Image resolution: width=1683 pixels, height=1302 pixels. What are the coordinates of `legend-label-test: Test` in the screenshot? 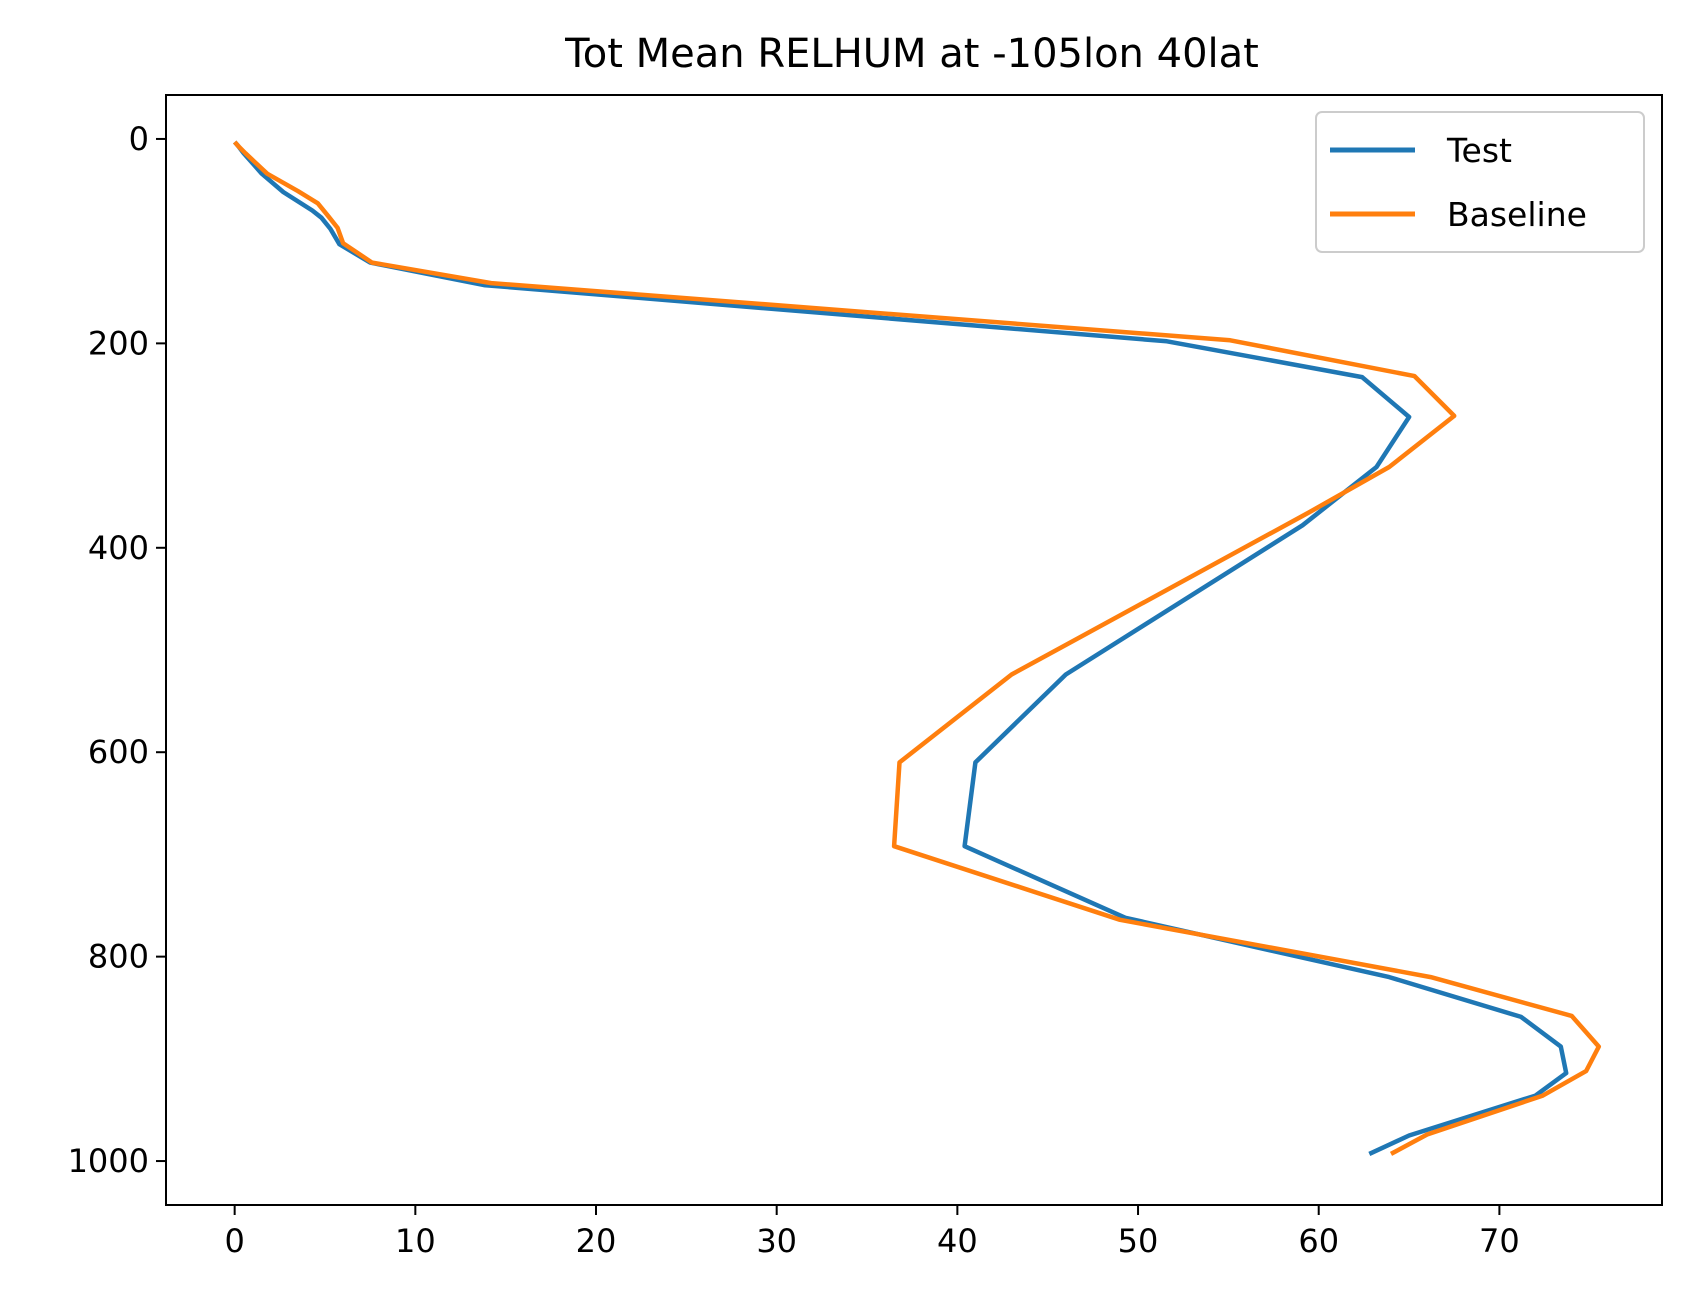 It's located at (1479, 150).